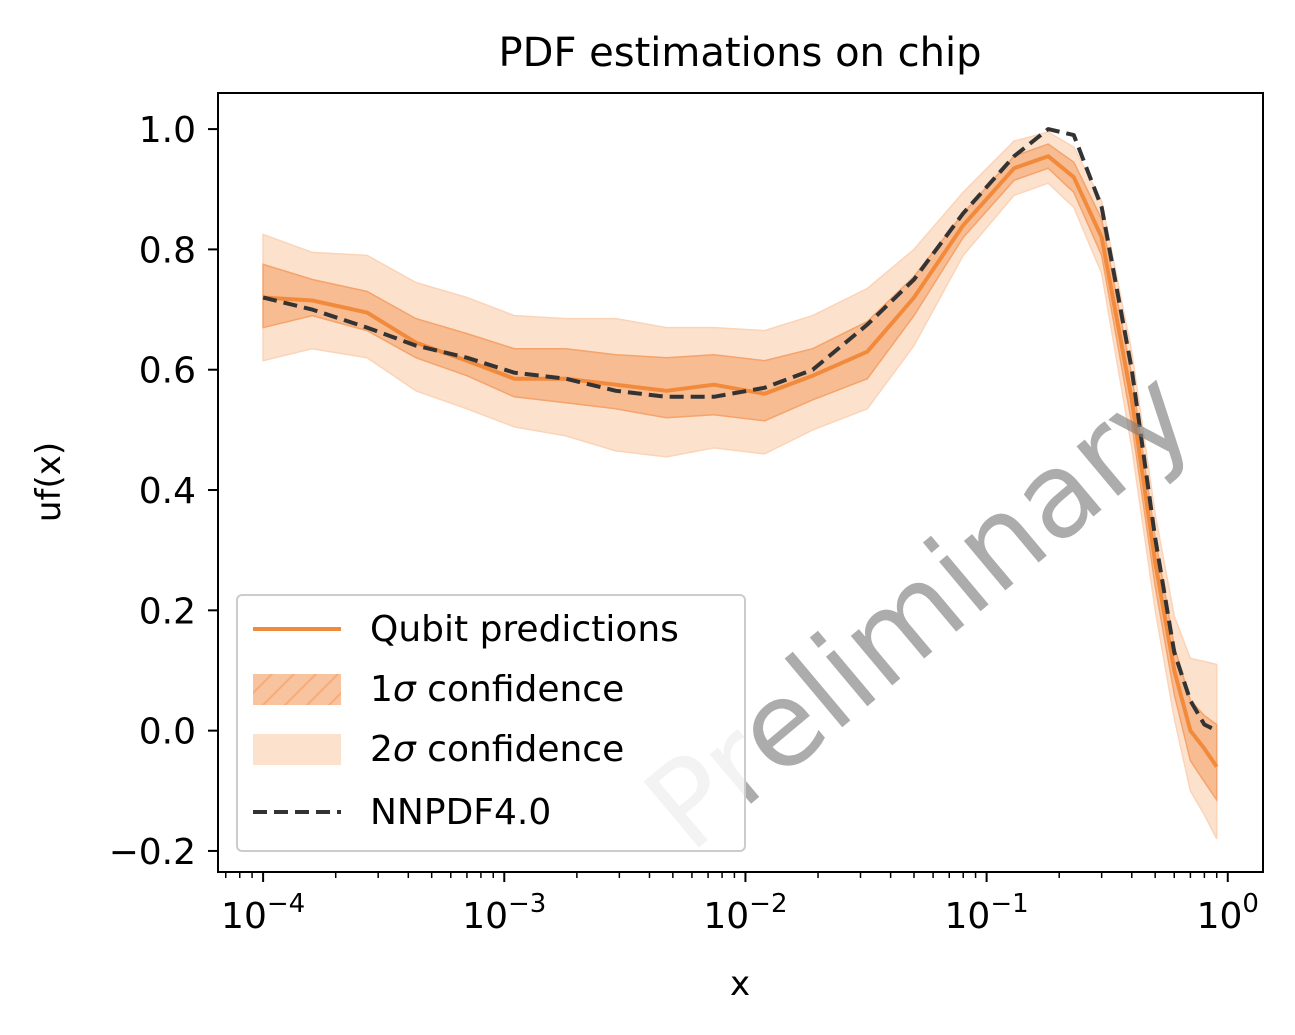 The height and width of the screenshot is (1035, 1295). What do you see at coordinates (520, 749) in the screenshot?
I see `legend-label-2sigma-text: confidence` at bounding box center [520, 749].